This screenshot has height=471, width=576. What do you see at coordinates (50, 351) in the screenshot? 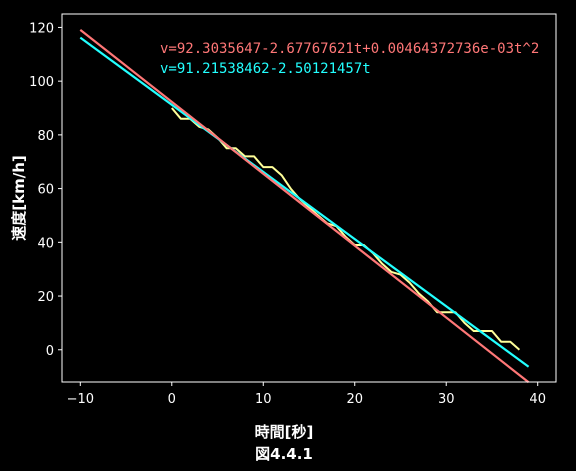
I see `y-tick-label: 0` at bounding box center [50, 351].